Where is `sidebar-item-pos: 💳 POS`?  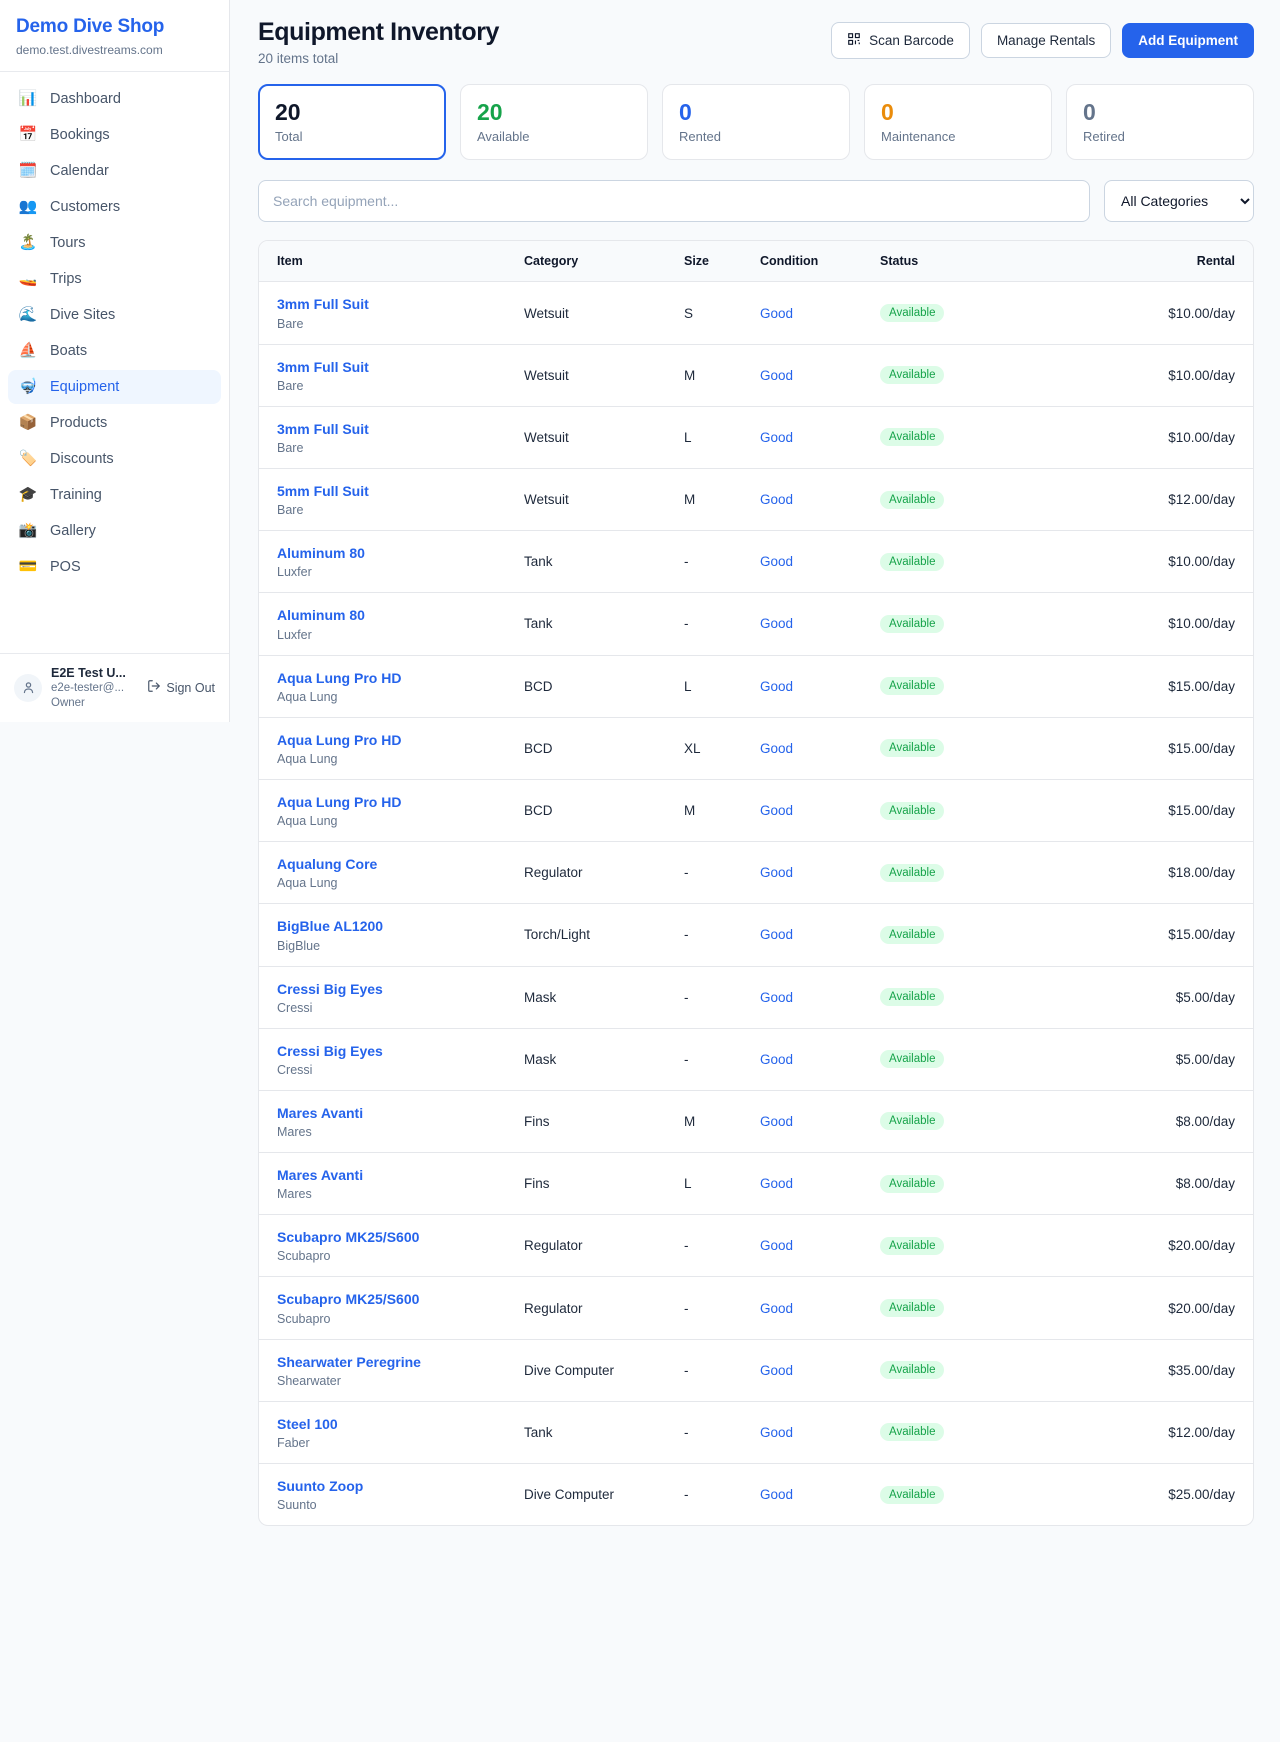 sidebar-item-pos: 💳 POS is located at coordinates (114, 567).